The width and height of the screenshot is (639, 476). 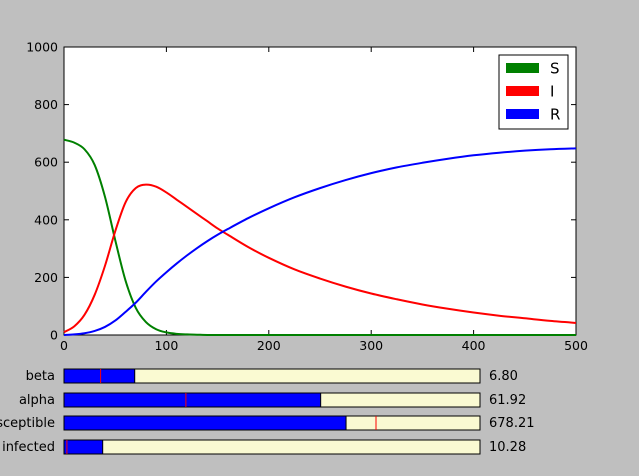 I want to click on y-tick-label: 400, so click(x=46, y=219).